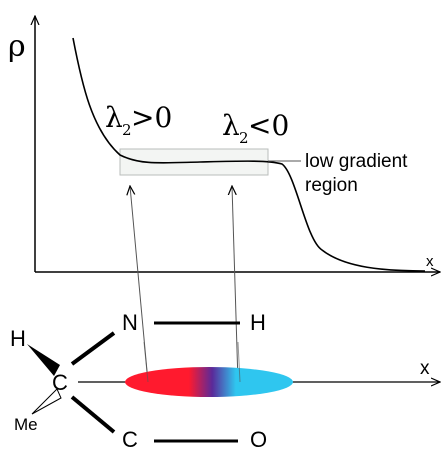 The height and width of the screenshot is (453, 448). Describe the element at coordinates (17, 46) in the screenshot. I see `rho-label: ρ` at that location.